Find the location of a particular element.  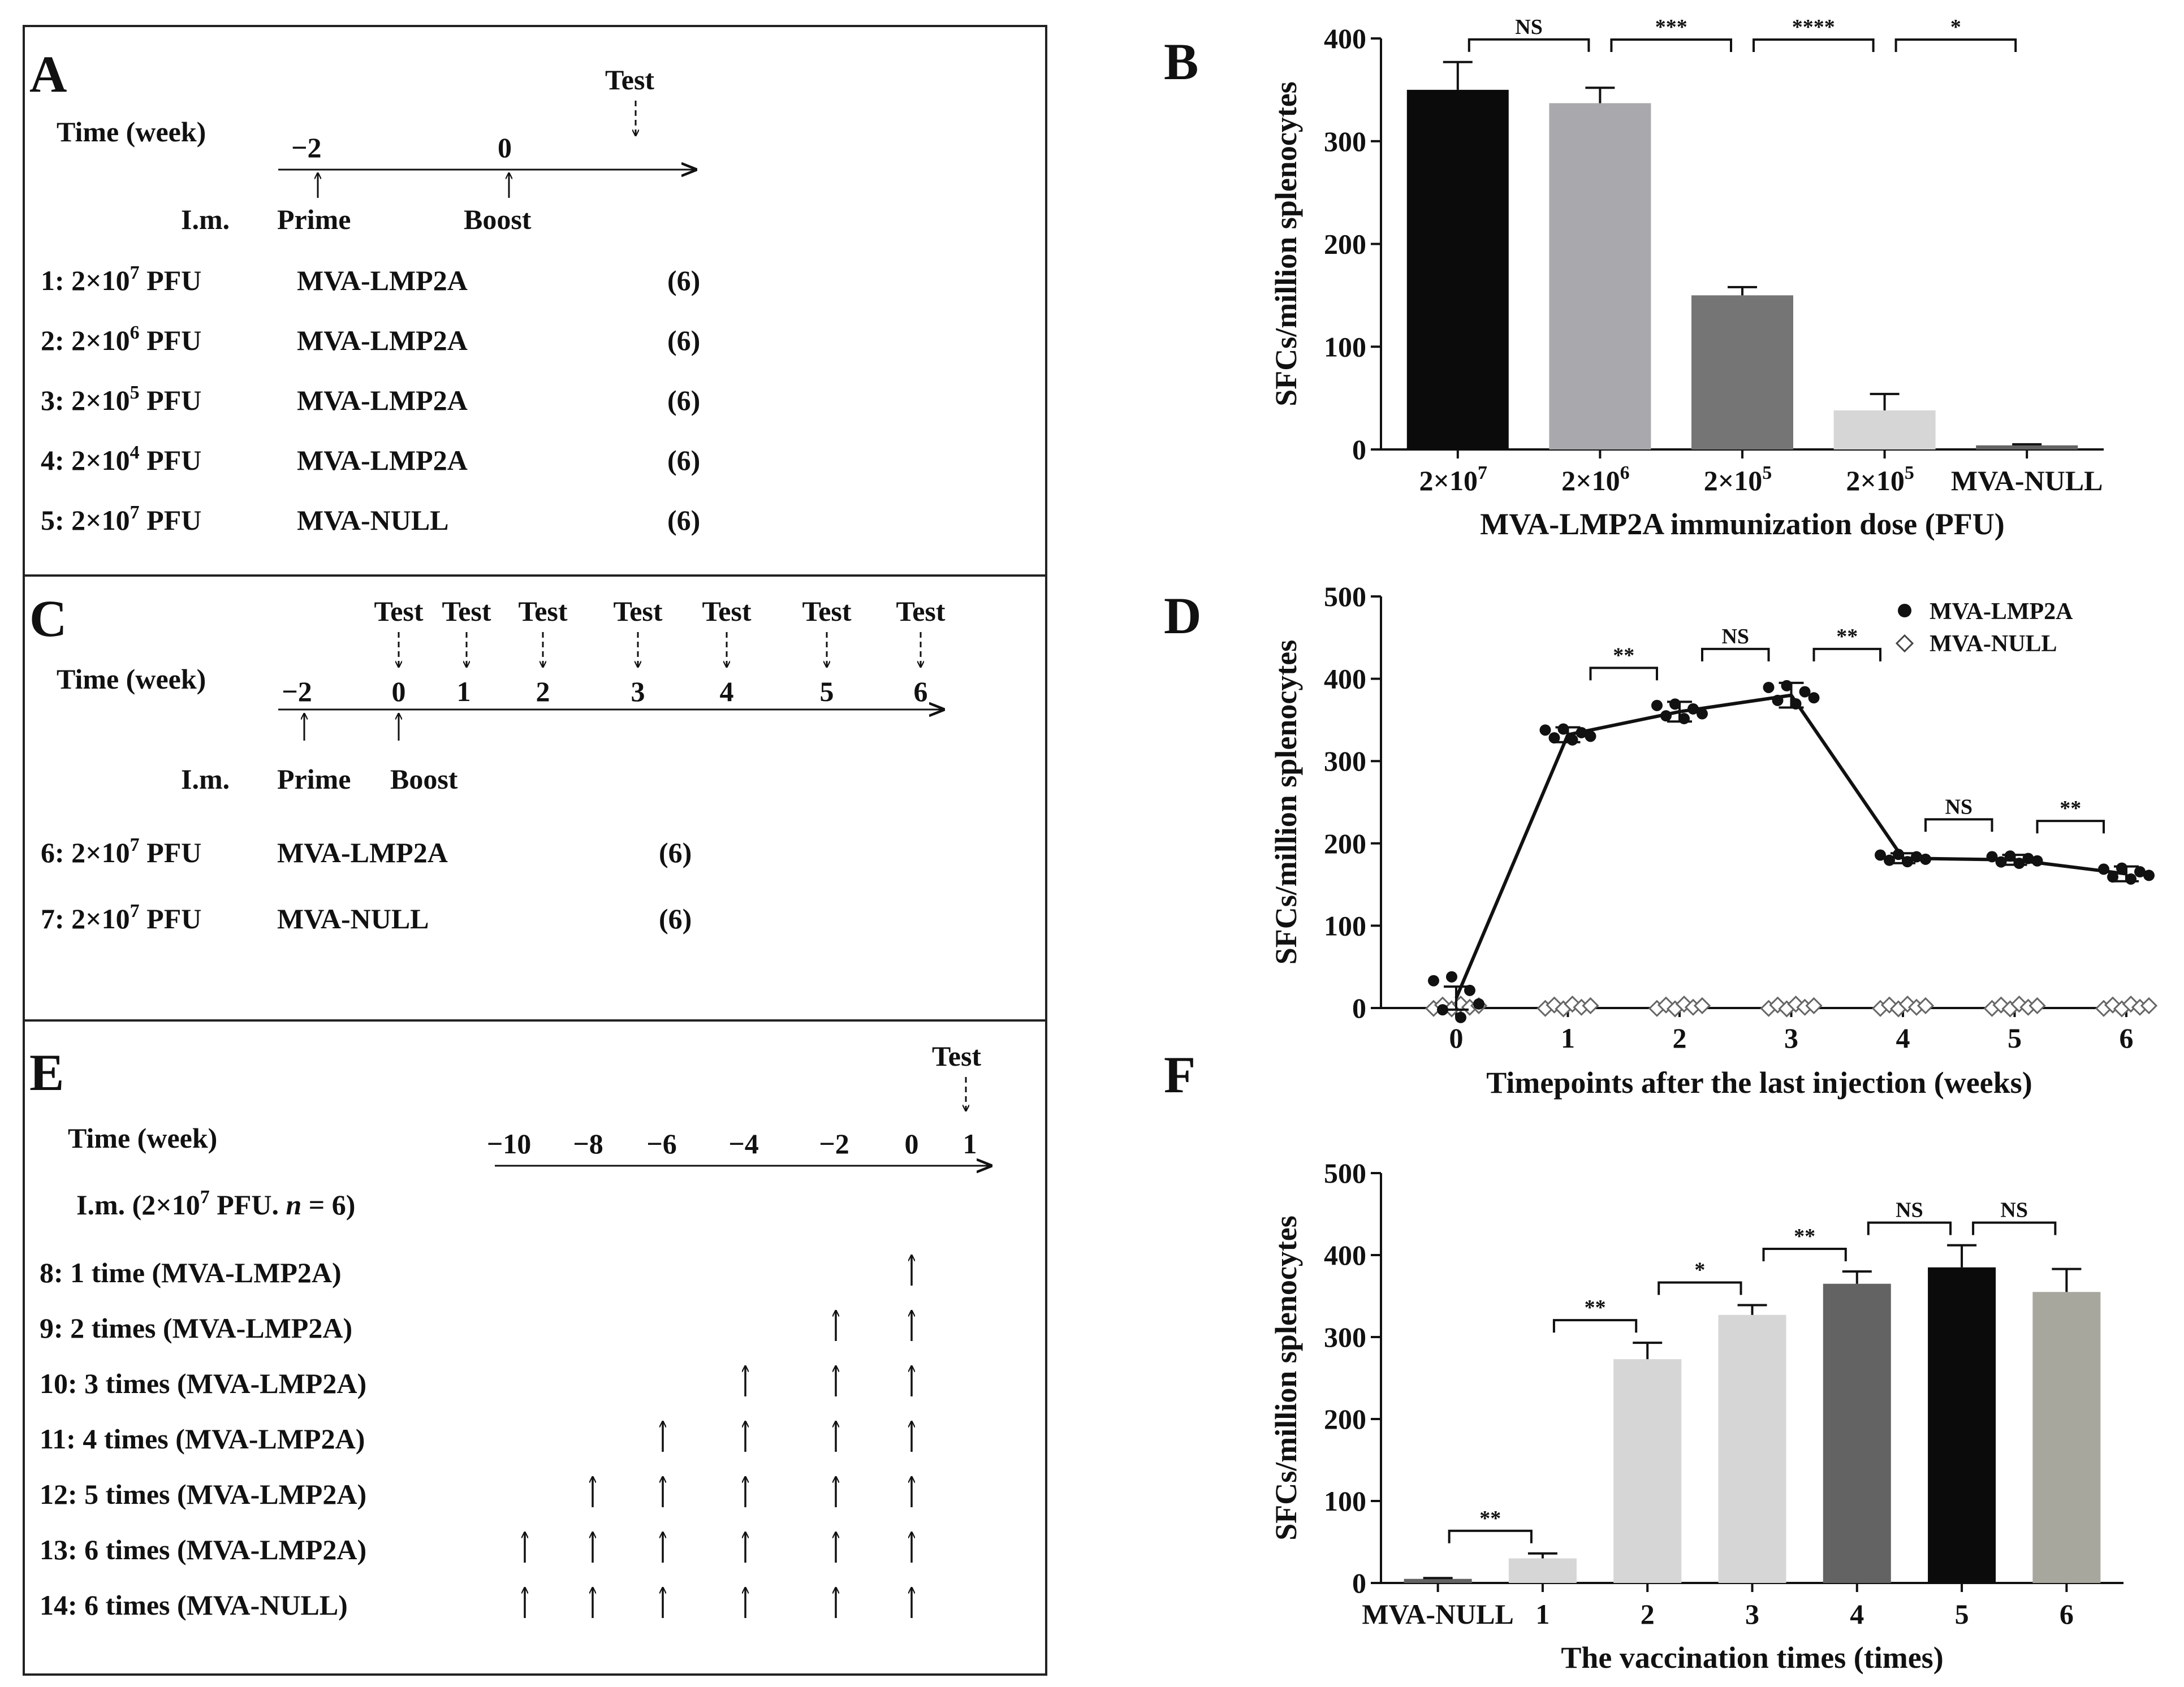

chart-f-x-axis-label: The vaccination times (times) is located at coordinates (1752, 1658).